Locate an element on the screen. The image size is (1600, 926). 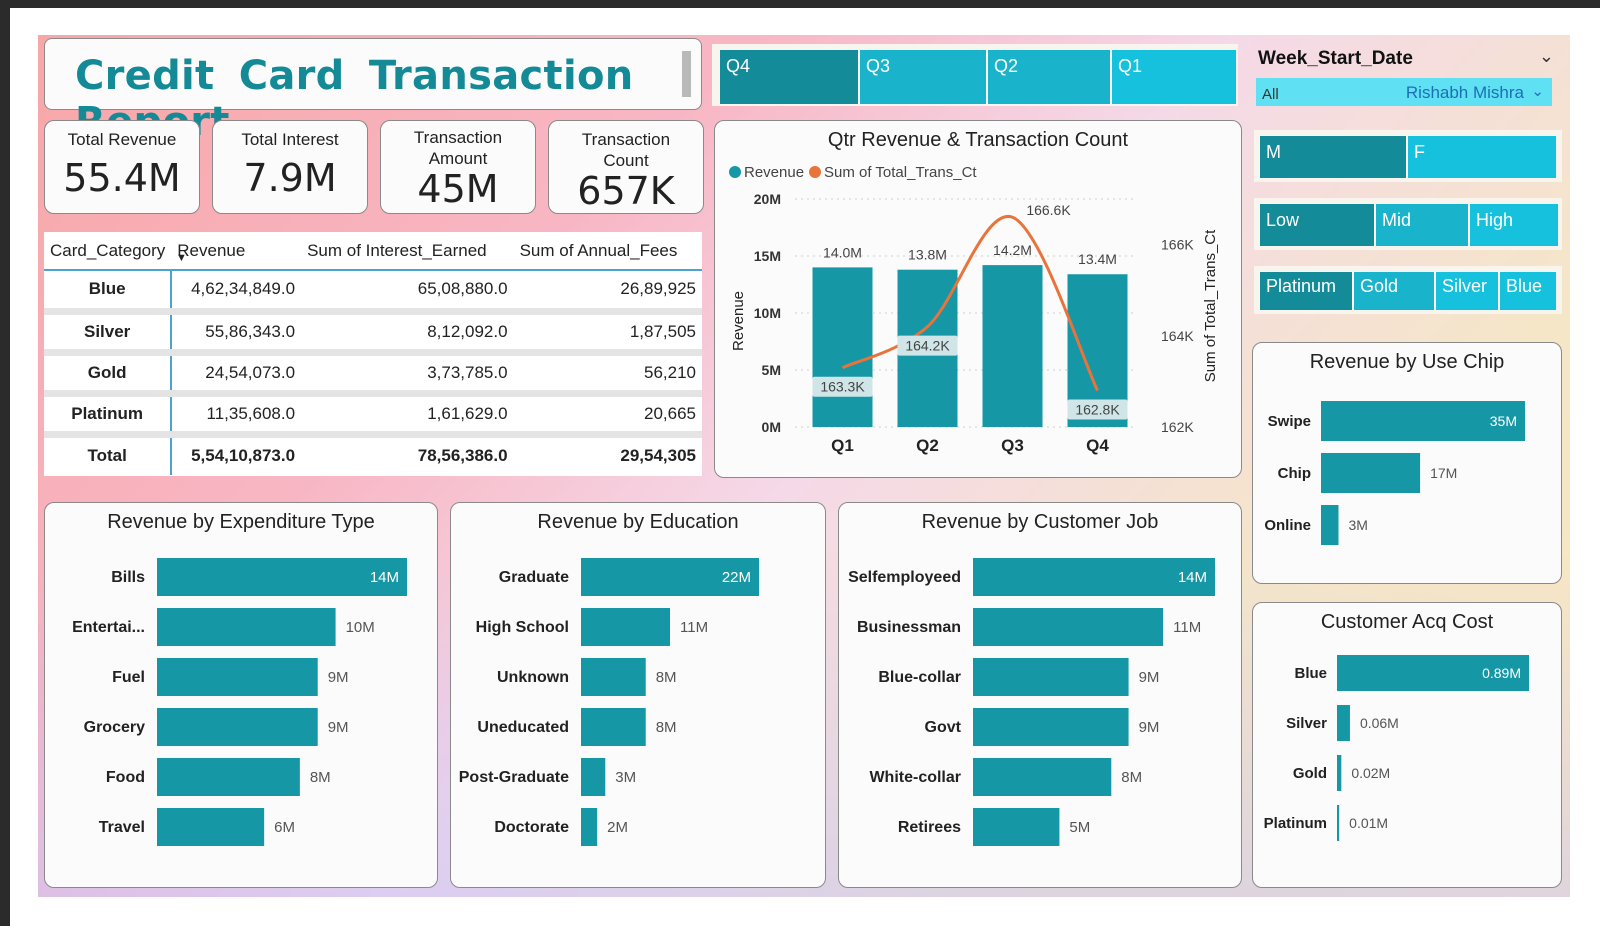
category-label: White-collar is located at coordinates (915, 777).